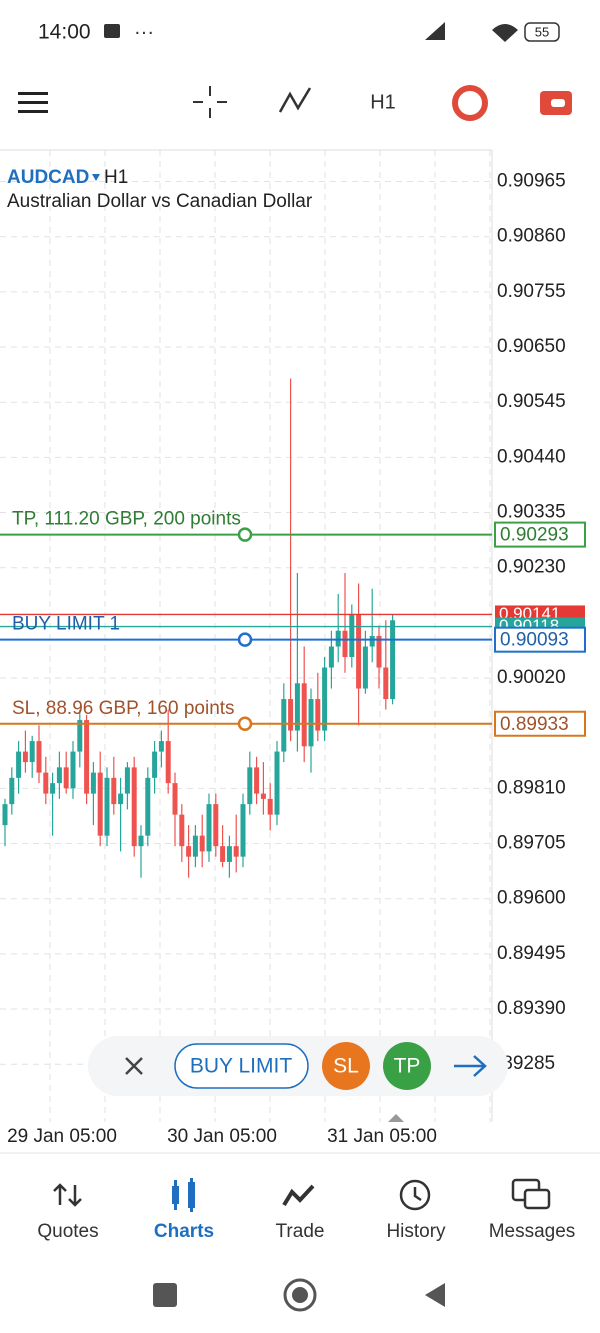 Image resolution: width=600 pixels, height=1333 pixels. Describe the element at coordinates (531, 181) in the screenshot. I see `y-tick-label: 0.90965` at that location.